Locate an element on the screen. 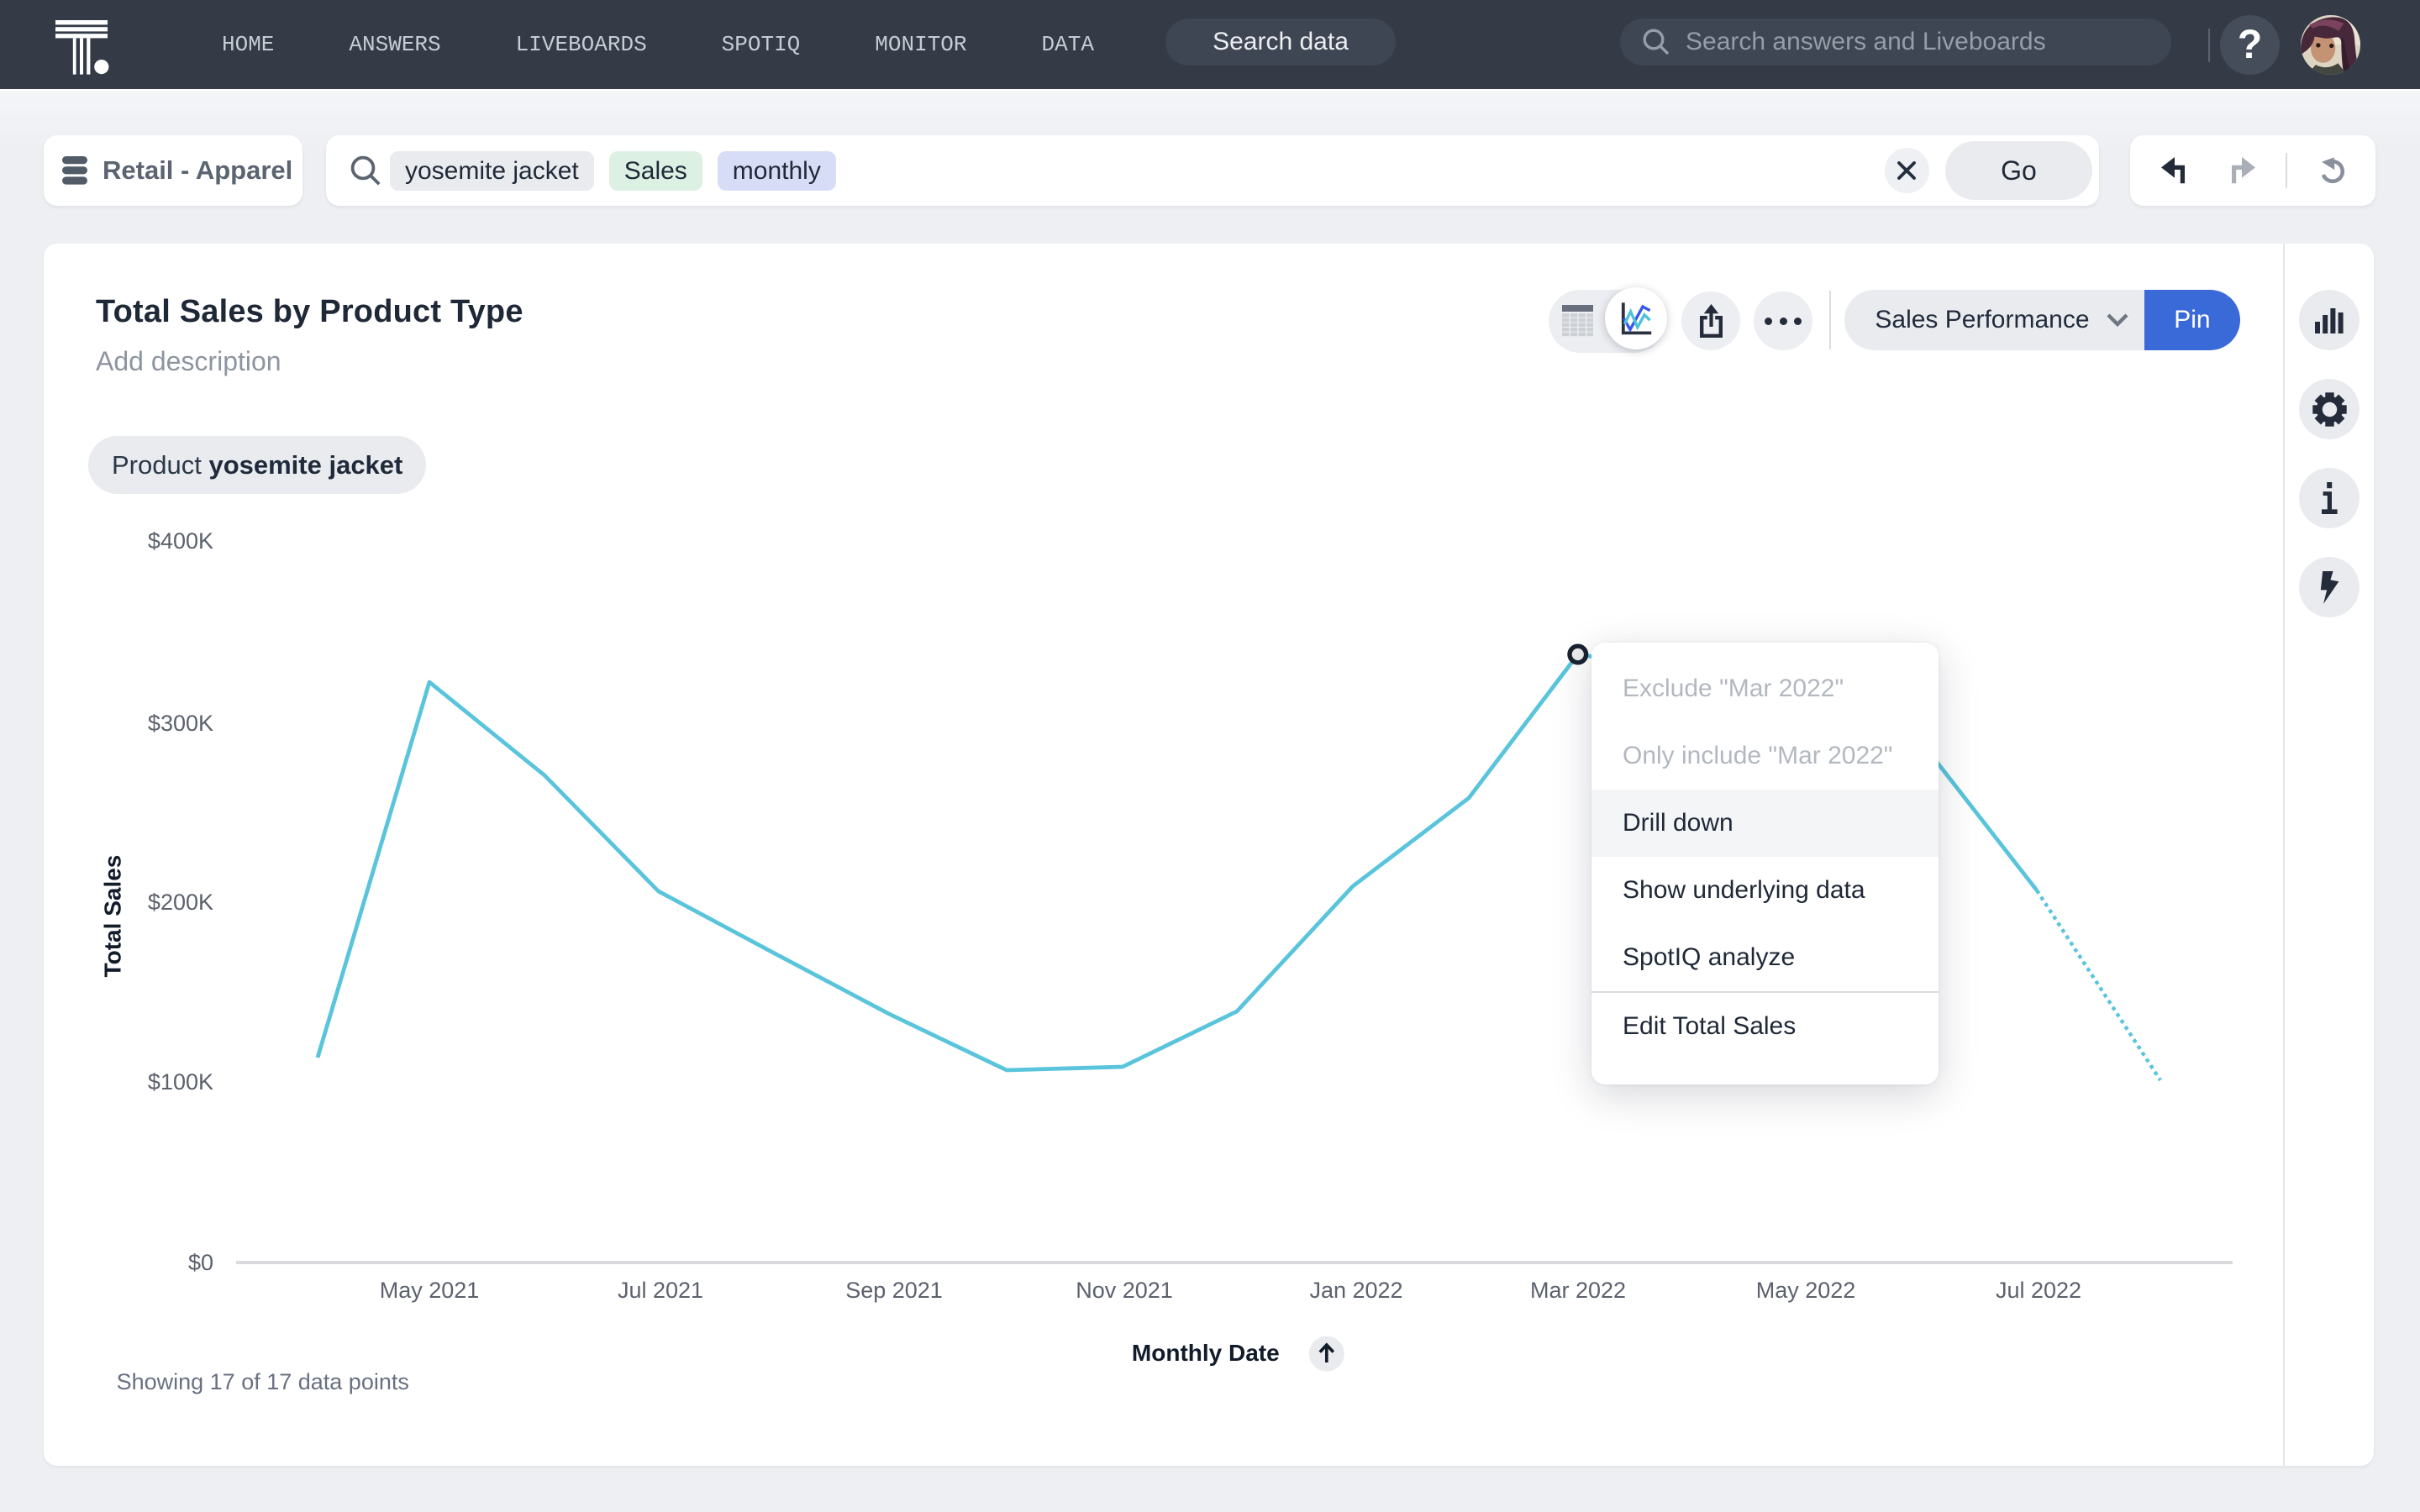 This screenshot has height=1512, width=2420. svg-text: May 2021 is located at coordinates (430, 1290).